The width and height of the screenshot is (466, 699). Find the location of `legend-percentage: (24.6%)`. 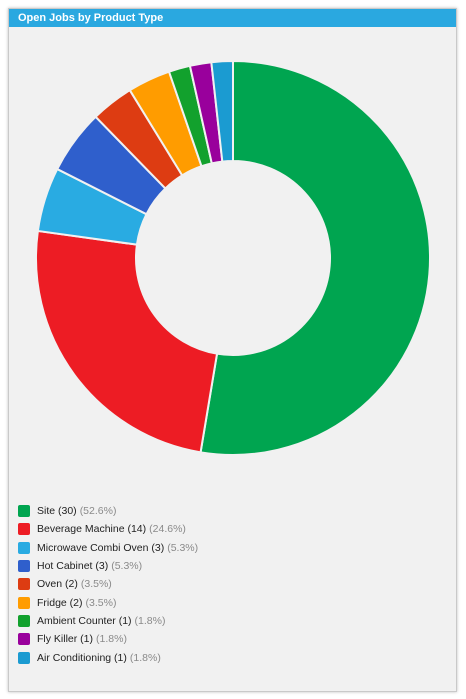

legend-percentage: (24.6%) is located at coordinates (167, 529).